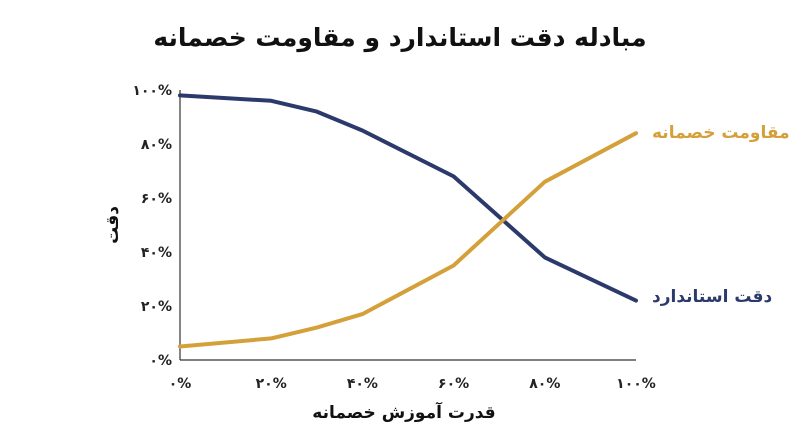 The image size is (800, 447). What do you see at coordinates (156, 307) in the screenshot?
I see `y-tick-label: ۲۰%` at bounding box center [156, 307].